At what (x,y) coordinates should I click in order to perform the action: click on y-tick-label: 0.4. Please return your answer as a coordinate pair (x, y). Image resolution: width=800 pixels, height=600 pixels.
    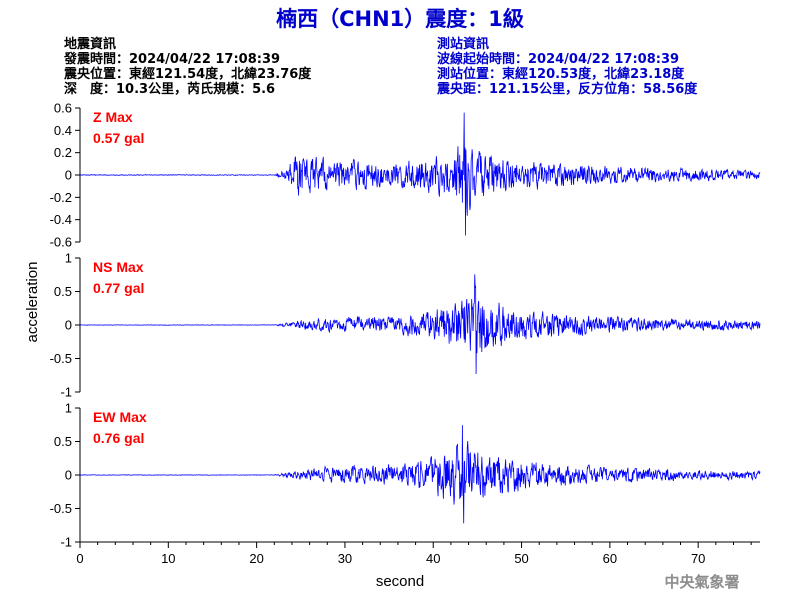
    Looking at the image, I should click on (63, 130).